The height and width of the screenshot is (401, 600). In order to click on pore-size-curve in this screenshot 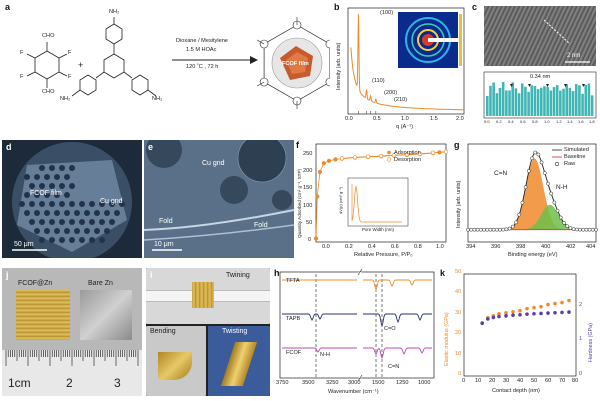, I will do `click(376, 203)`.